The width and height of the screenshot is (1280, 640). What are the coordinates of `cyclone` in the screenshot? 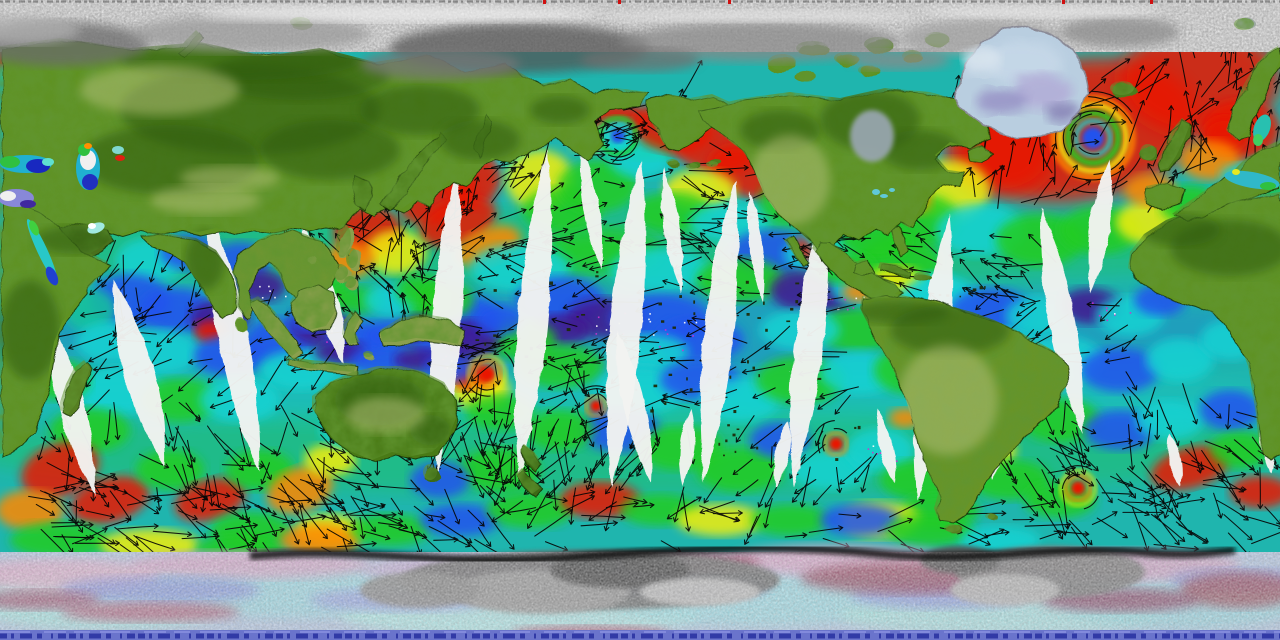 It's located at (1092, 142).